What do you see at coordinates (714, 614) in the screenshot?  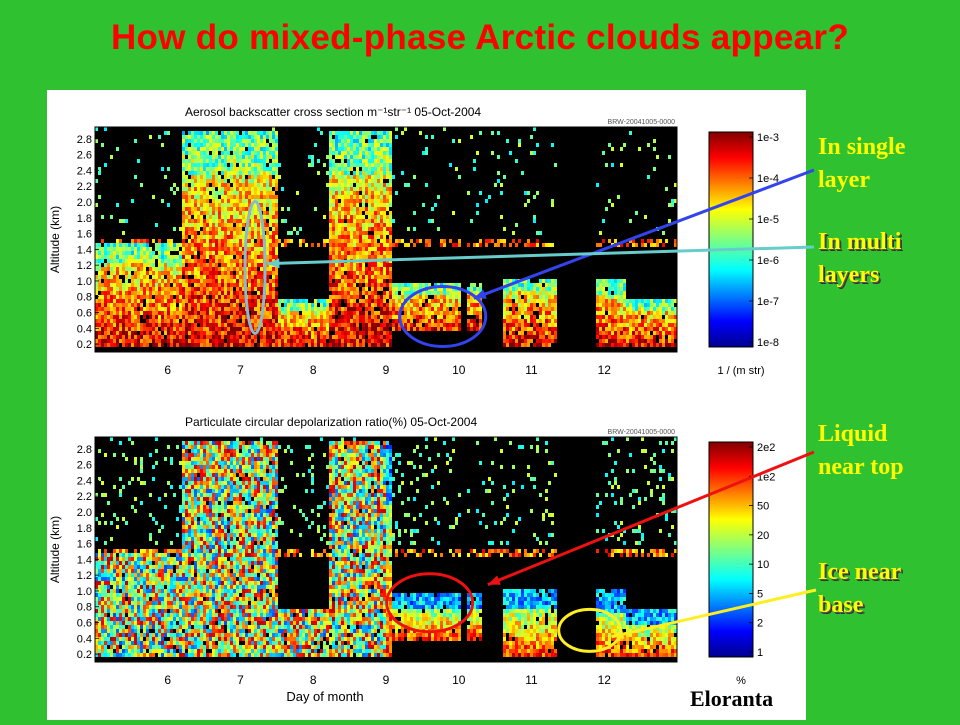 I see `ice-base-arrow` at bounding box center [714, 614].